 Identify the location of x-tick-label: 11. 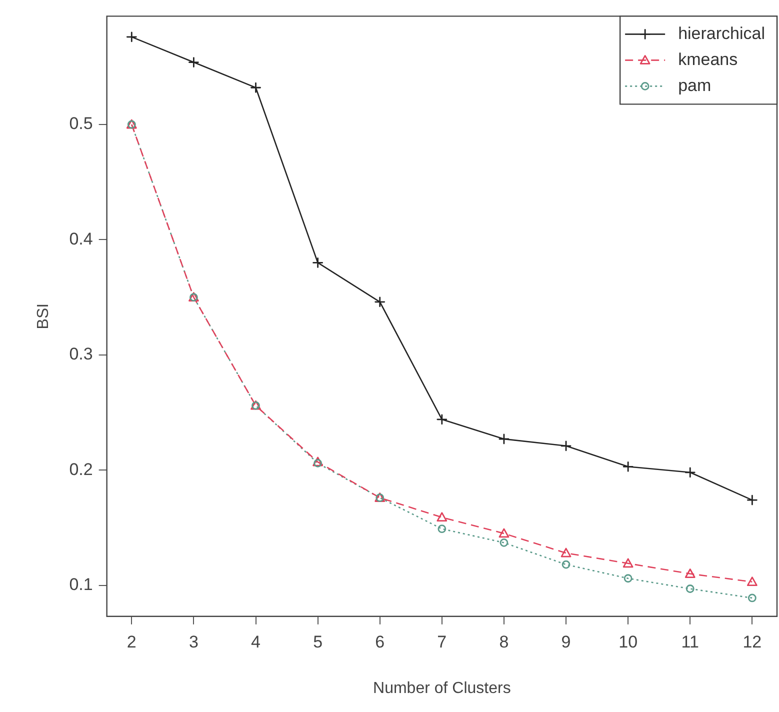
(690, 642).